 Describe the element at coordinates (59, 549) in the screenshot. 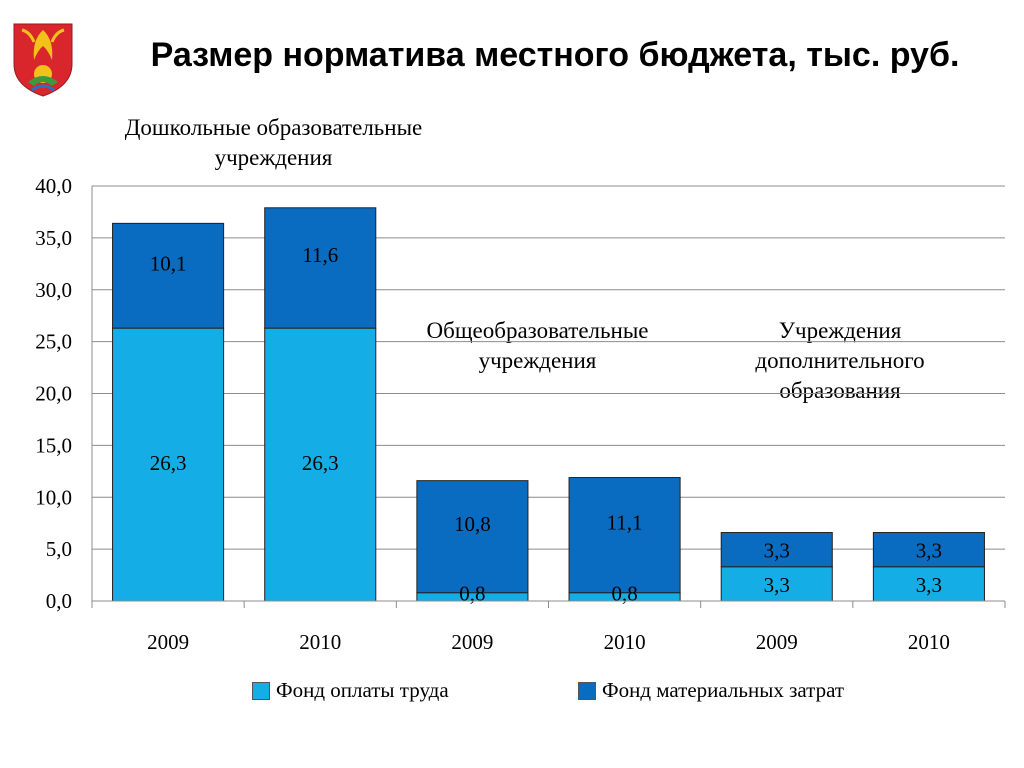

I see `y-tick-label: 5,0` at that location.